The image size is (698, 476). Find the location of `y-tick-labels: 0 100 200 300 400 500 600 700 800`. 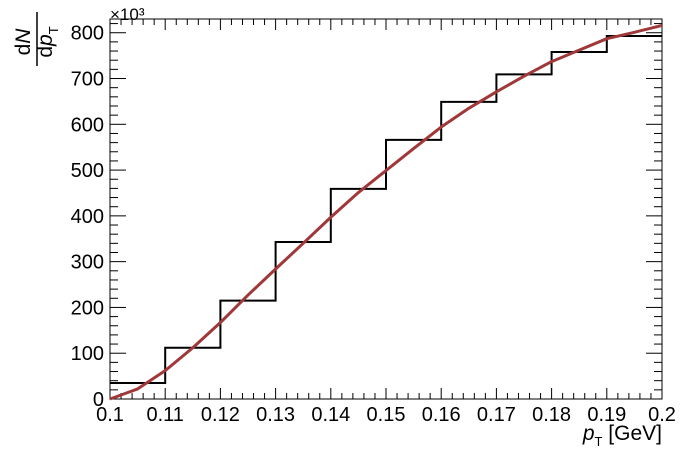

y-tick-labels: 0 100 200 300 400 500 600 700 800 is located at coordinates (87, 217).